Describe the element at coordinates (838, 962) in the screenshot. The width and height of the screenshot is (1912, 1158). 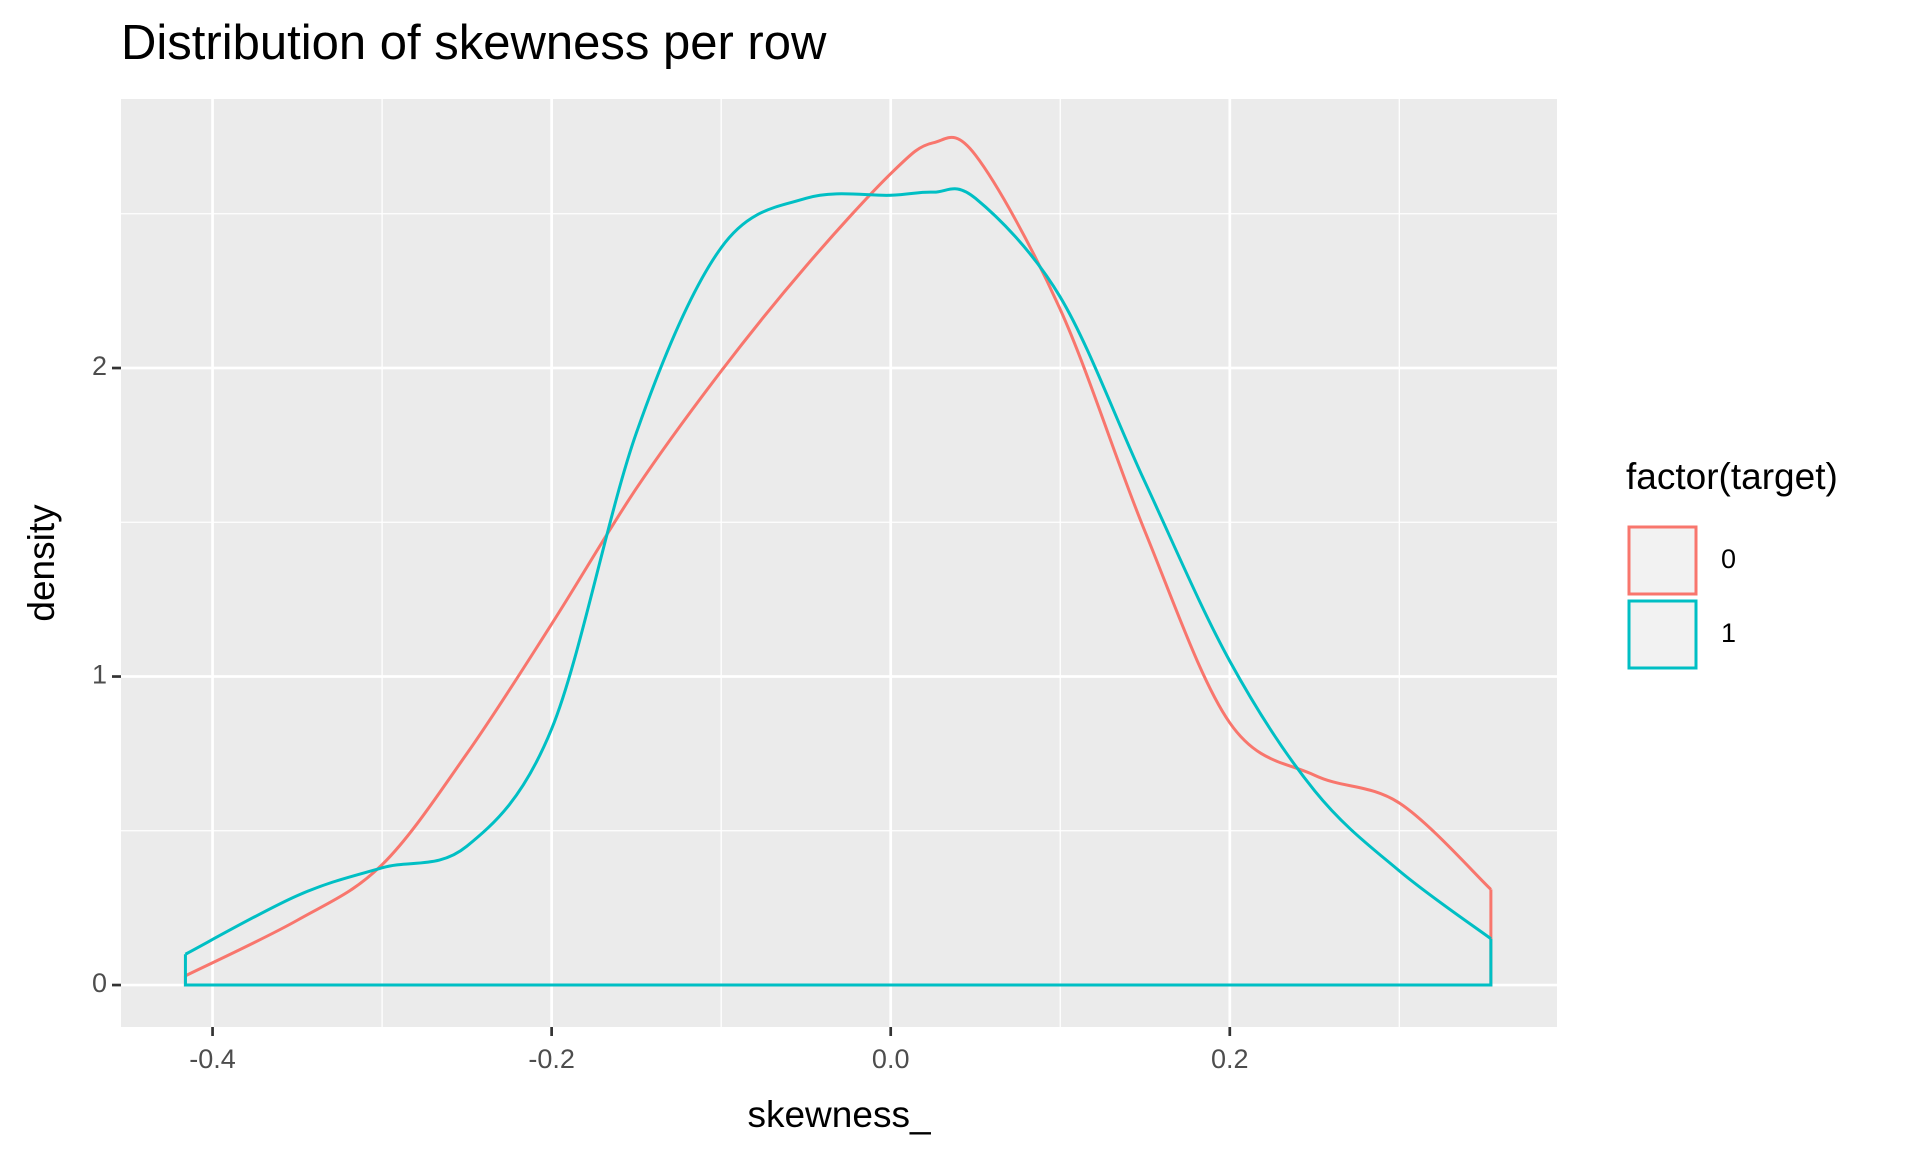
I see `density-baseline` at that location.